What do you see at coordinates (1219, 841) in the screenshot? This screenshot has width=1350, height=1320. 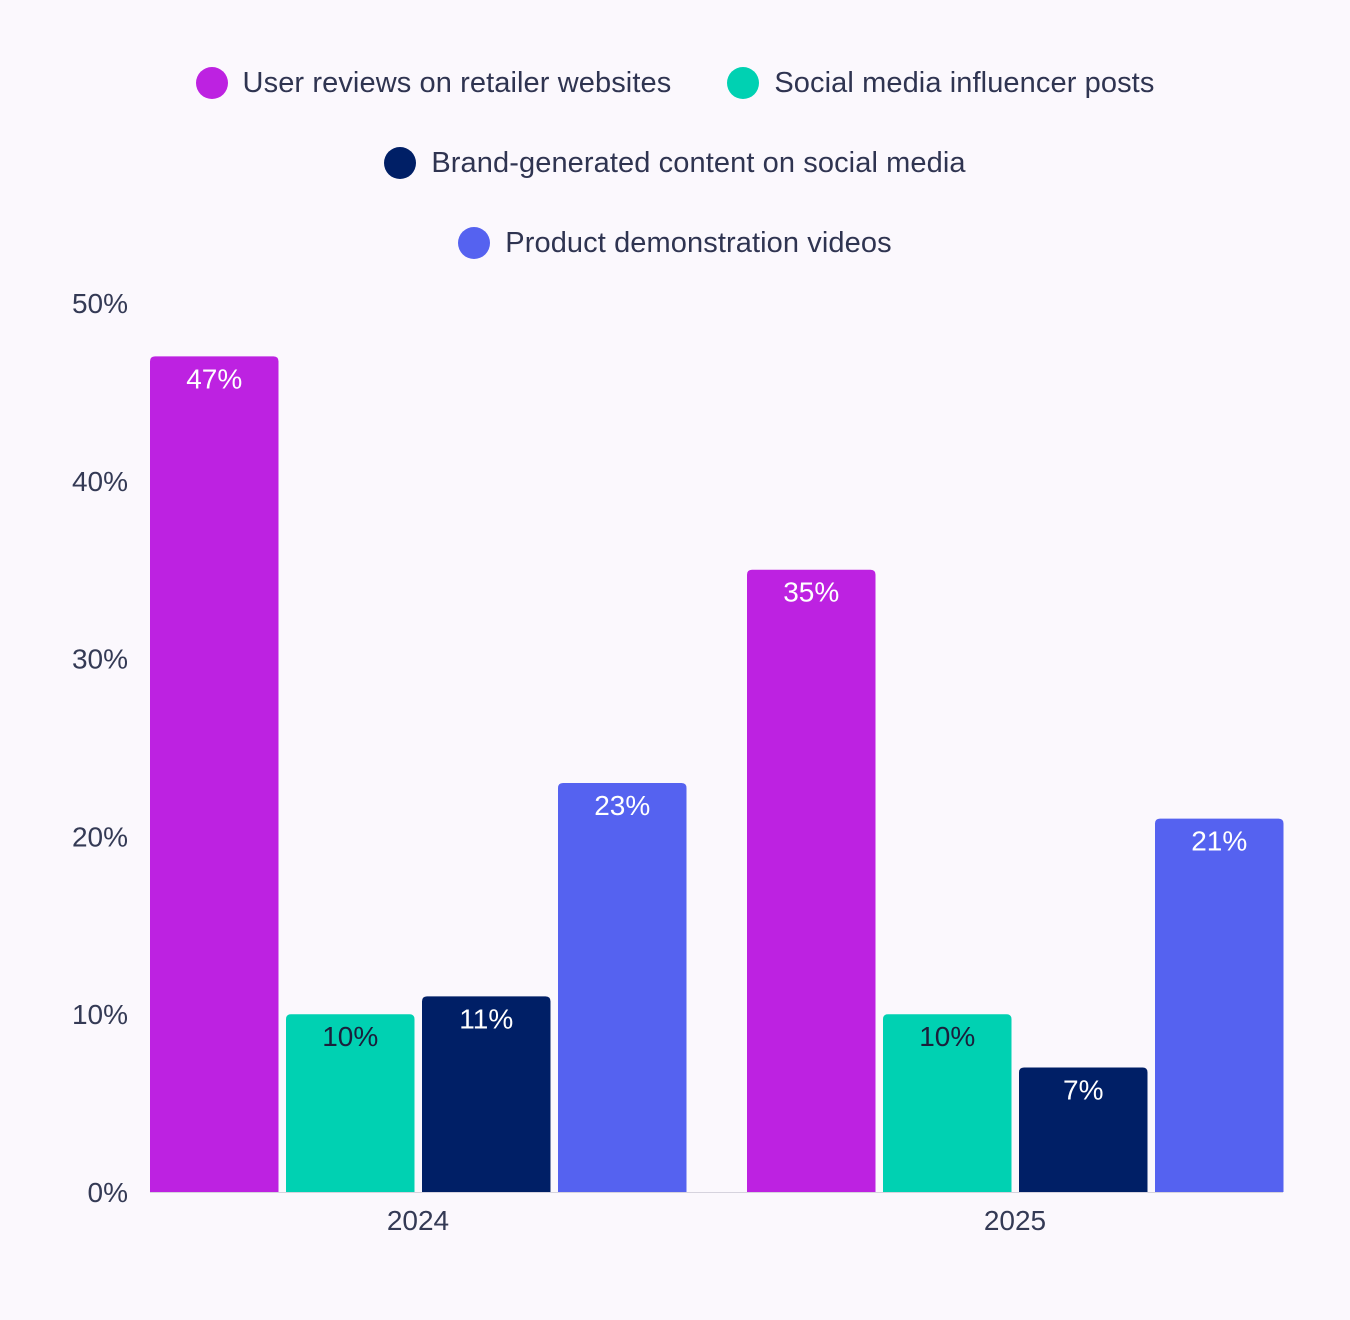 I see `bar-value-label: 21%` at bounding box center [1219, 841].